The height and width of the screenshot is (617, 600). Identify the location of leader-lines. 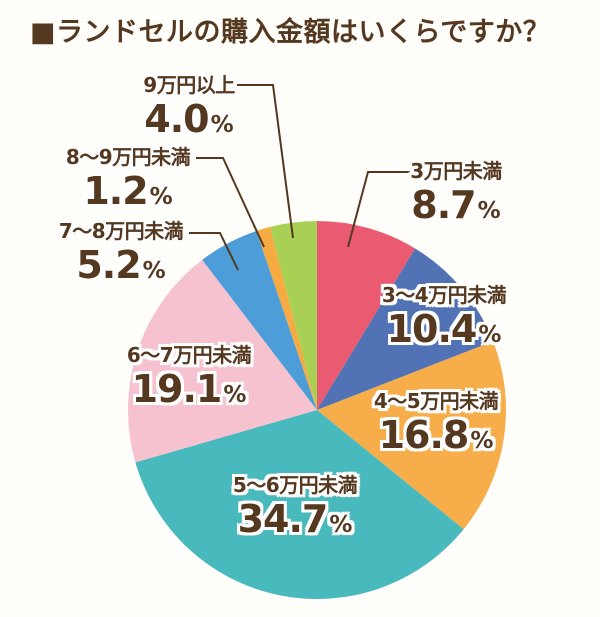
(299, 177).